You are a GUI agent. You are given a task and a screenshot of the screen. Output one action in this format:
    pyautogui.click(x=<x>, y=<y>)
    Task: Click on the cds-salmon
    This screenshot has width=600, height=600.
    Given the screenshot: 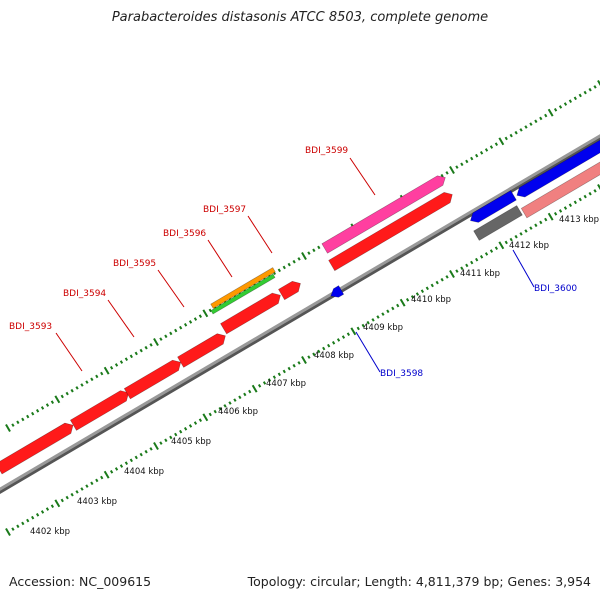 What is the action you would take?
    pyautogui.click(x=560, y=190)
    